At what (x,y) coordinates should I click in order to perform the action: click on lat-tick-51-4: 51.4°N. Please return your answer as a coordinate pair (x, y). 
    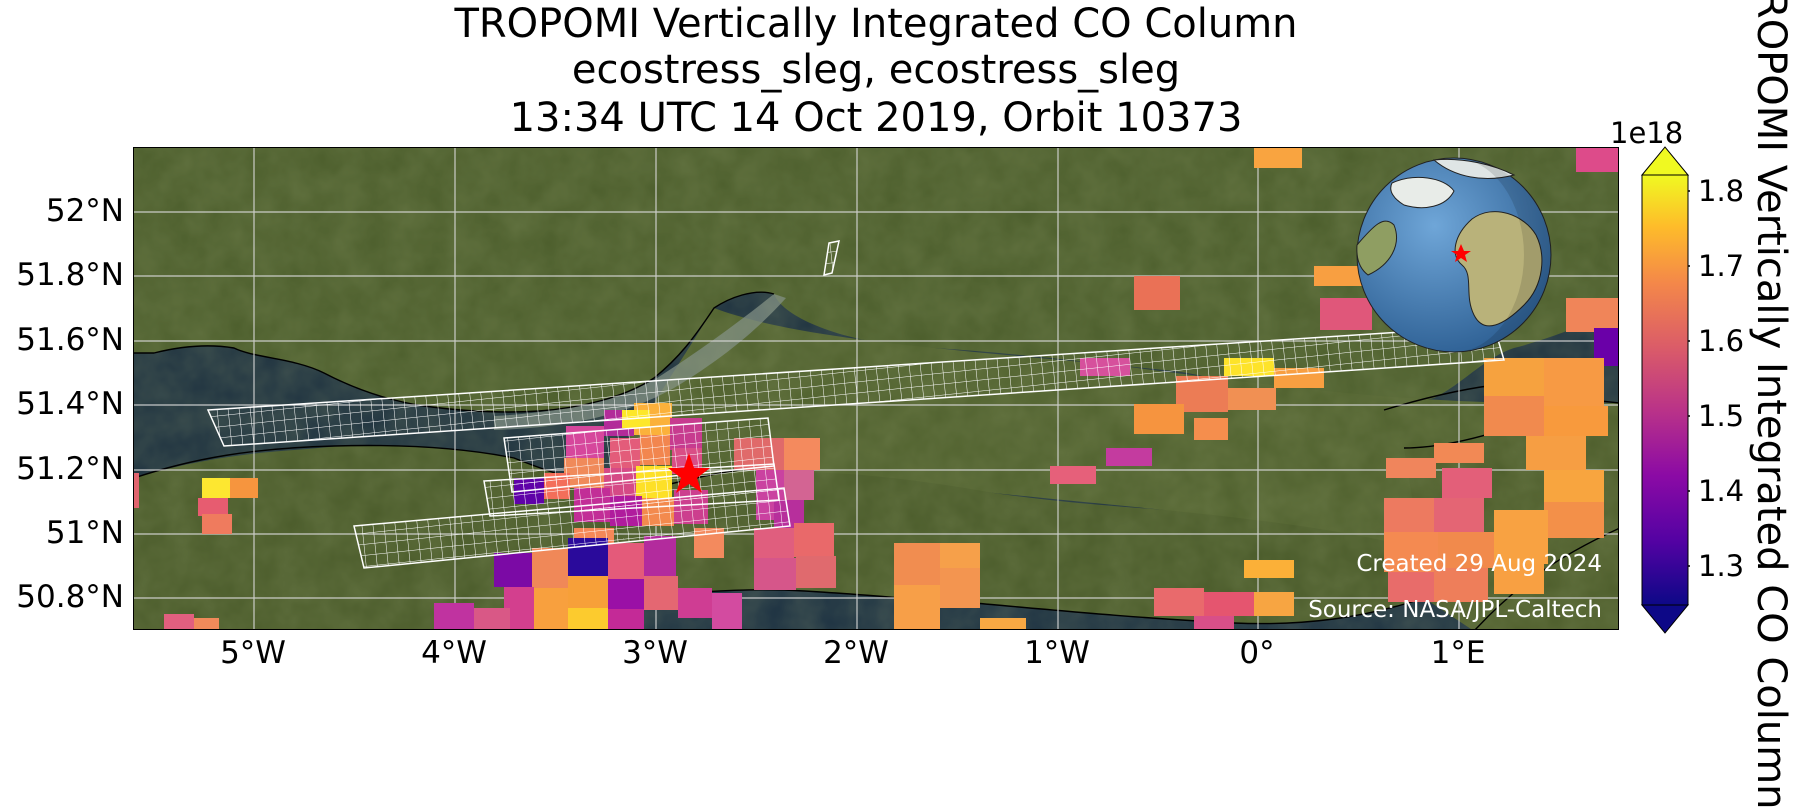
    Looking at the image, I should click on (70, 404).